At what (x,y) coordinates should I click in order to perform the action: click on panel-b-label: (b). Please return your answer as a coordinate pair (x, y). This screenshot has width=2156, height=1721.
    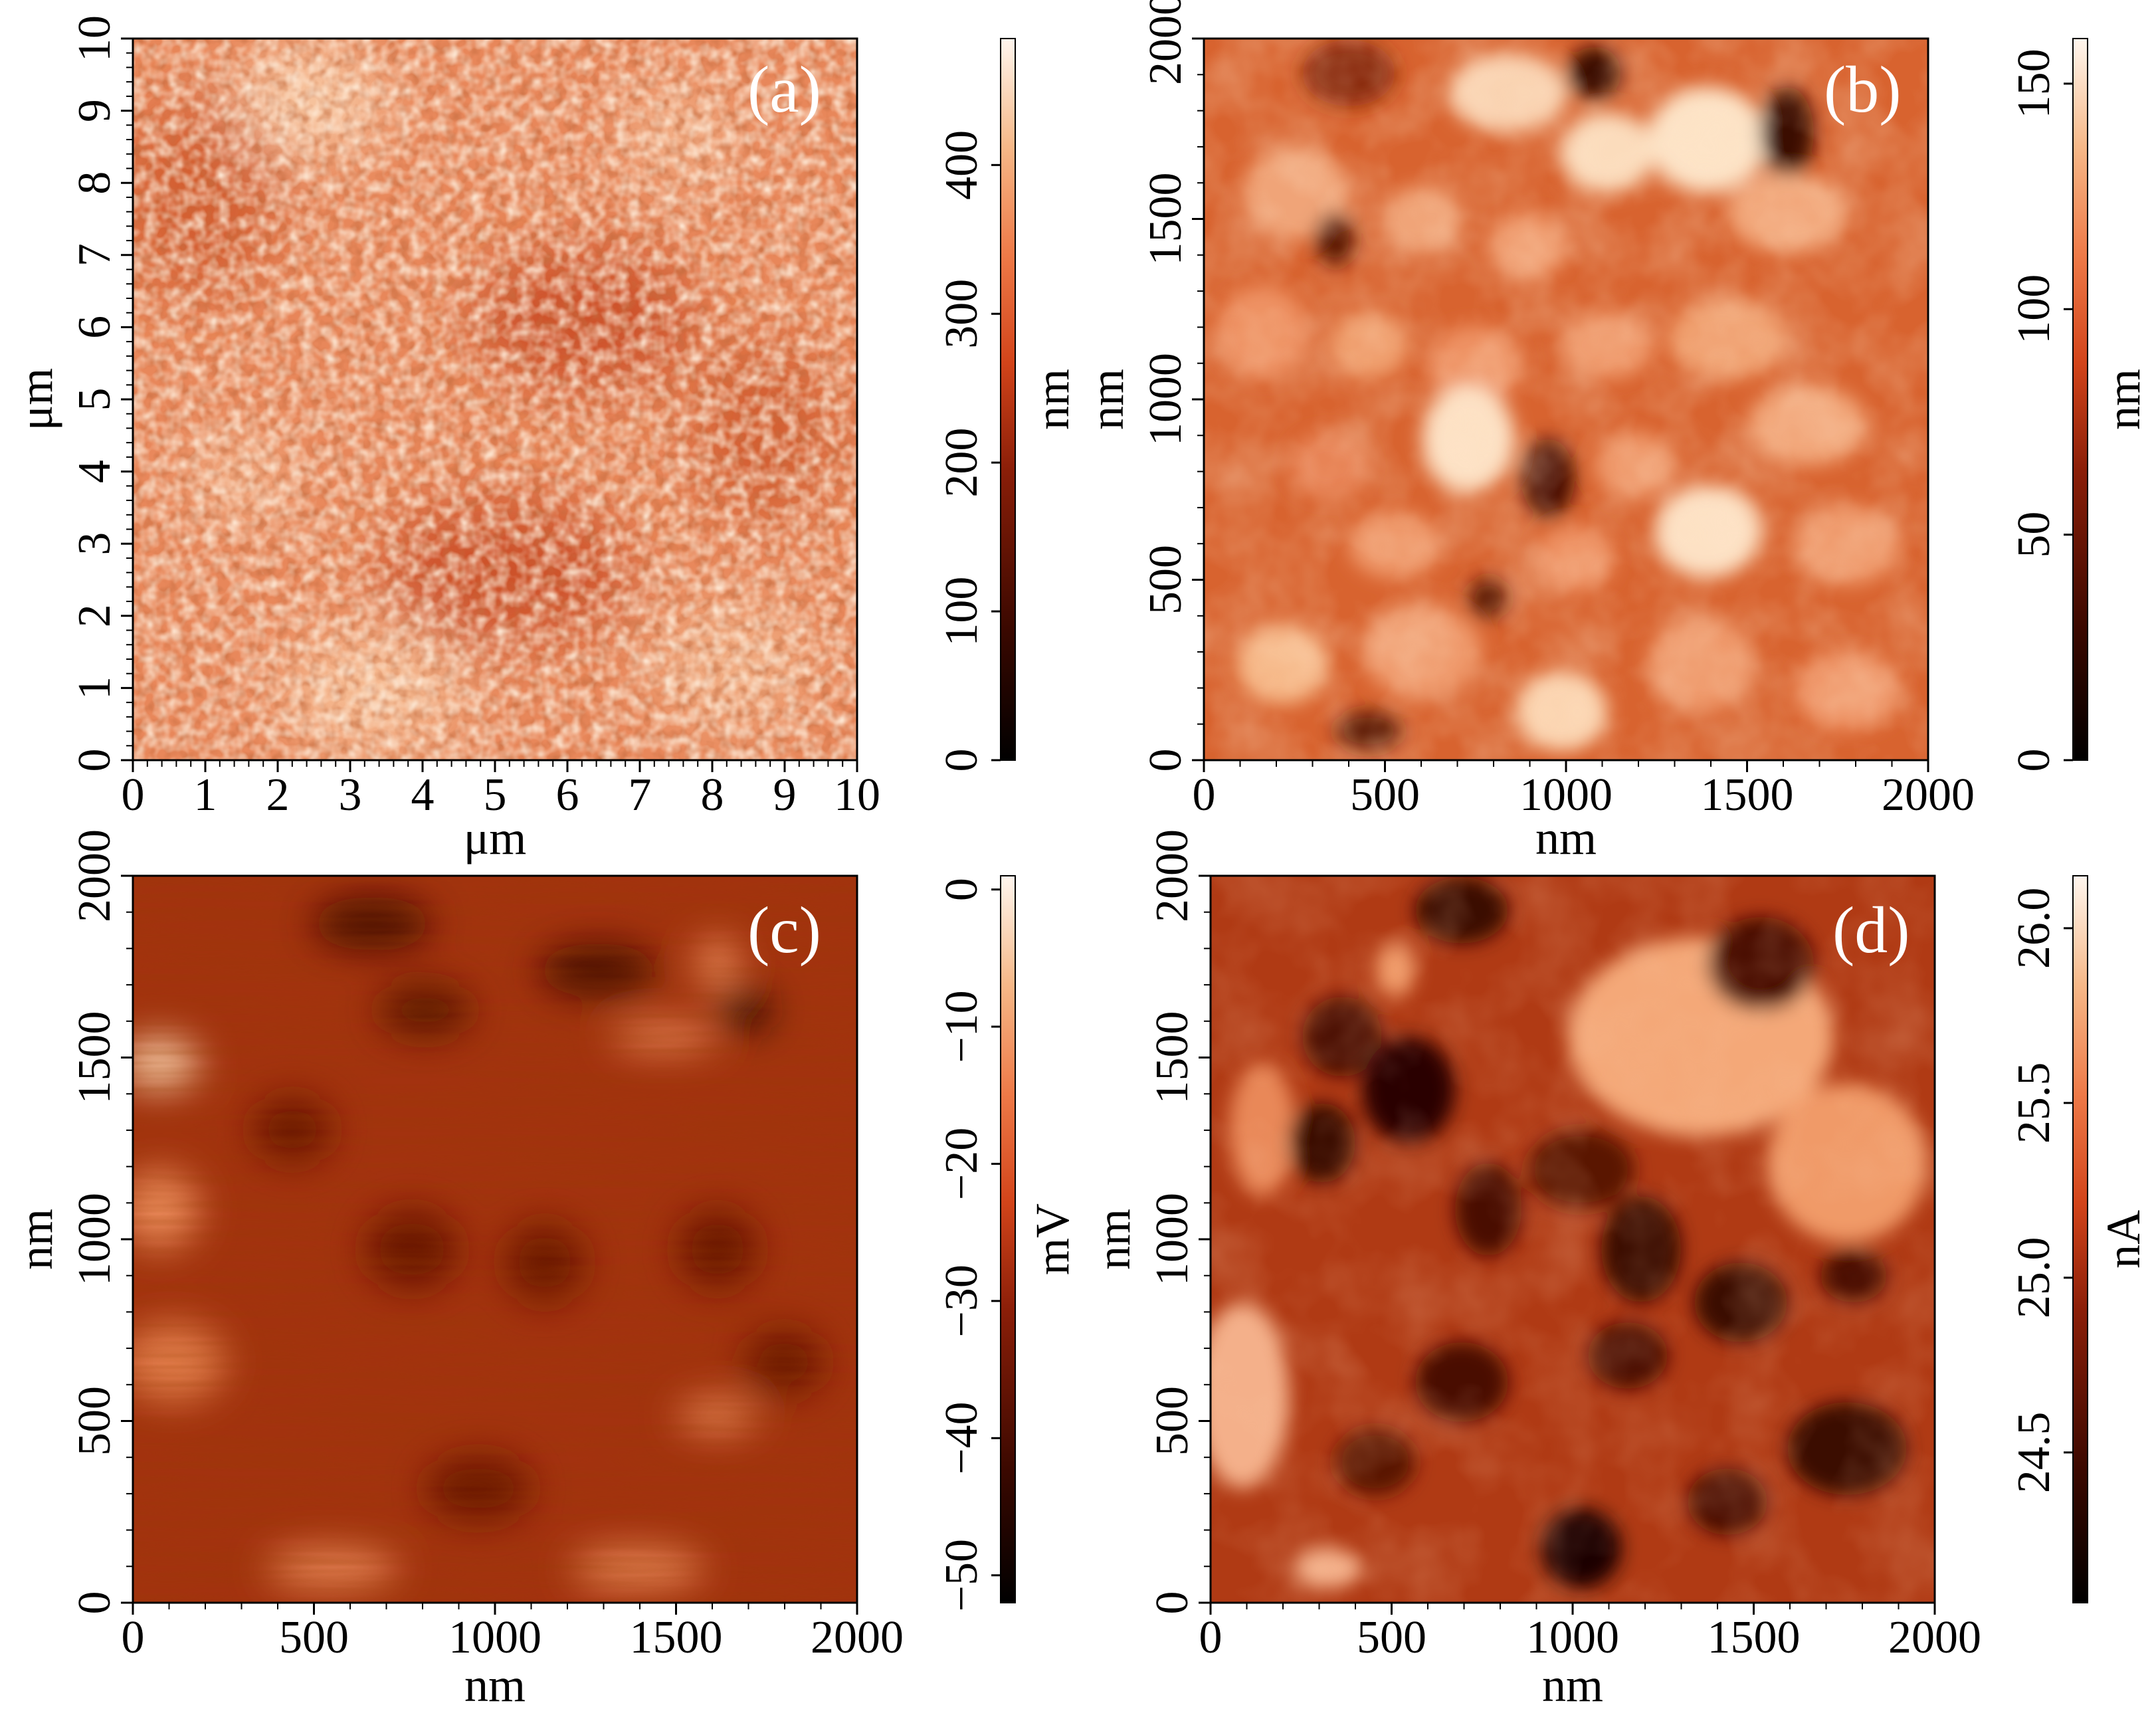
    Looking at the image, I should click on (1863, 89).